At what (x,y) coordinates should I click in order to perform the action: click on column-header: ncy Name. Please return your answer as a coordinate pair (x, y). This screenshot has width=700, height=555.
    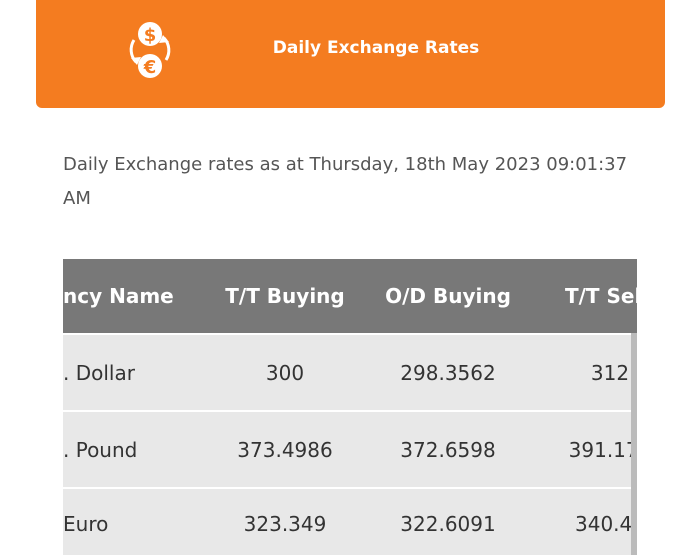
    Looking at the image, I should click on (118, 296).